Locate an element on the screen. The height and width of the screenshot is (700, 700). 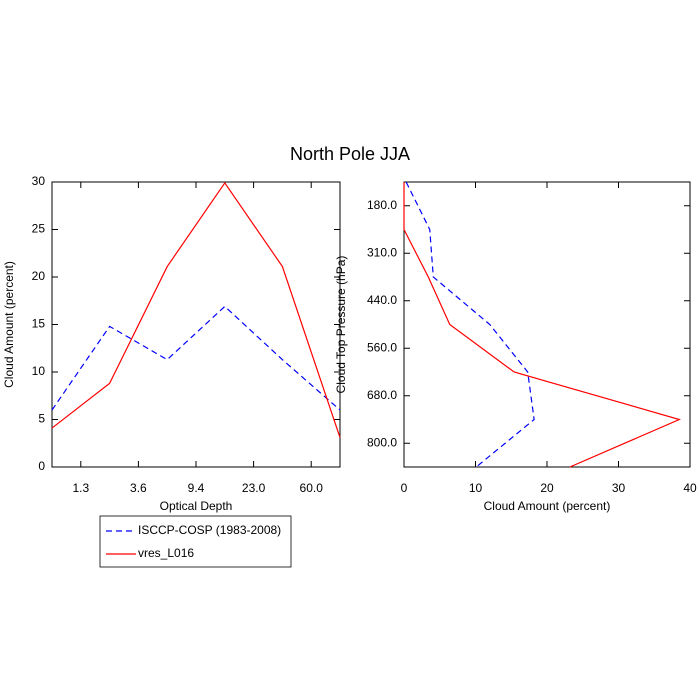
x-axis-title: Cloud Amount (percent) is located at coordinates (547, 506).